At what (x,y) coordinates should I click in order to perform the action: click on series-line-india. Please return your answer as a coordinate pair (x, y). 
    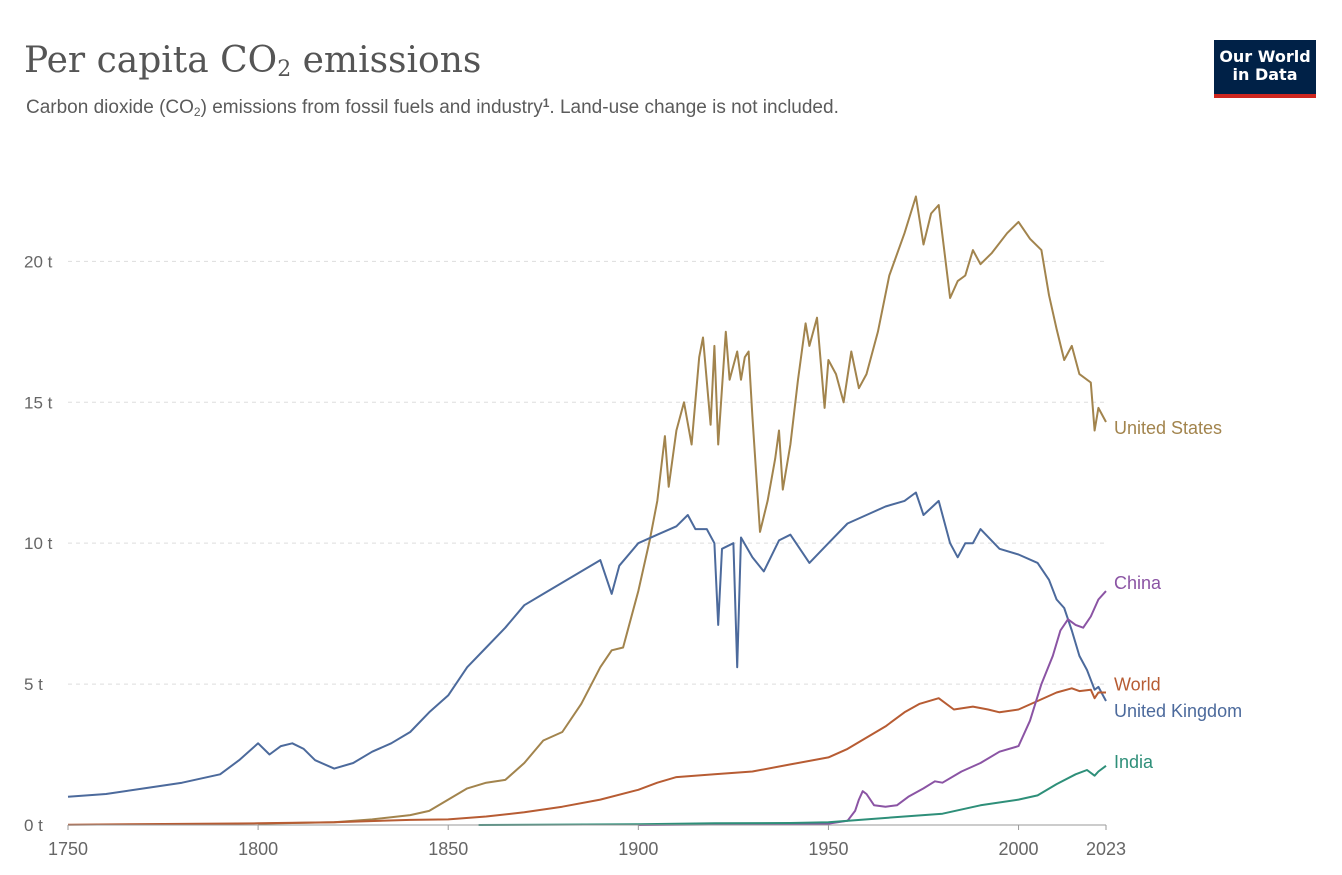
    Looking at the image, I should click on (792, 795).